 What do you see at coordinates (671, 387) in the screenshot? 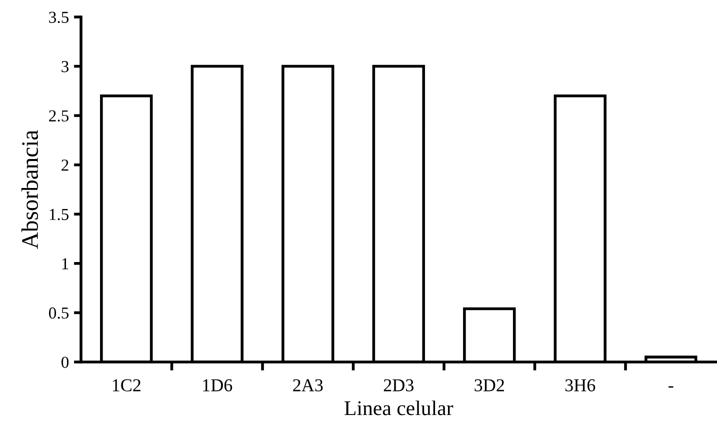
I see `x-tick-label: -` at bounding box center [671, 387].